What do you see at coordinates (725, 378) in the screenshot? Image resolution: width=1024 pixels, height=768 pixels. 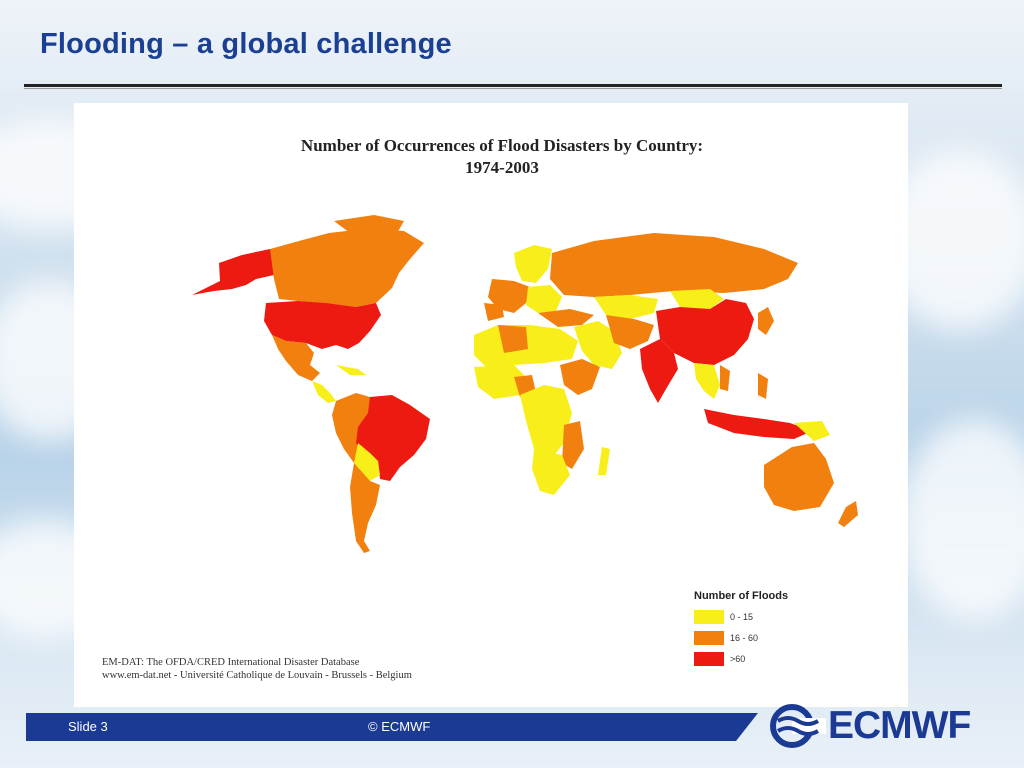 I see `region-vietnam` at bounding box center [725, 378].